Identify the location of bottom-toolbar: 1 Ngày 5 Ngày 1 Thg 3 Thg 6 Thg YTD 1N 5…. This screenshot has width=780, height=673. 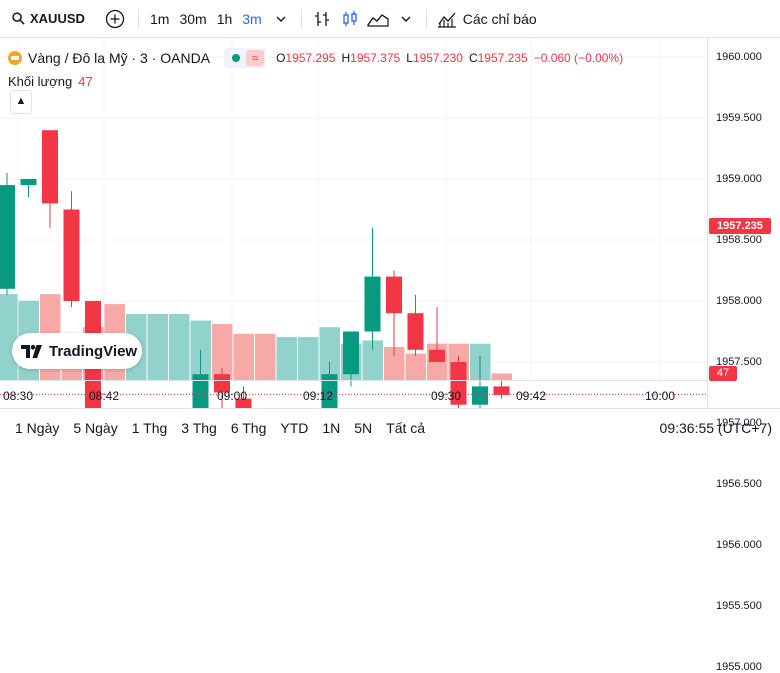
(390, 427).